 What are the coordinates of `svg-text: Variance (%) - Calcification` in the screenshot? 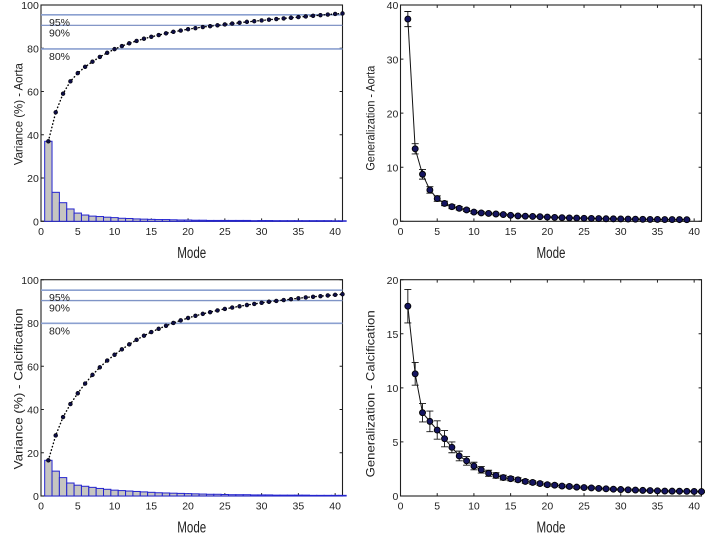 It's located at (19, 388).